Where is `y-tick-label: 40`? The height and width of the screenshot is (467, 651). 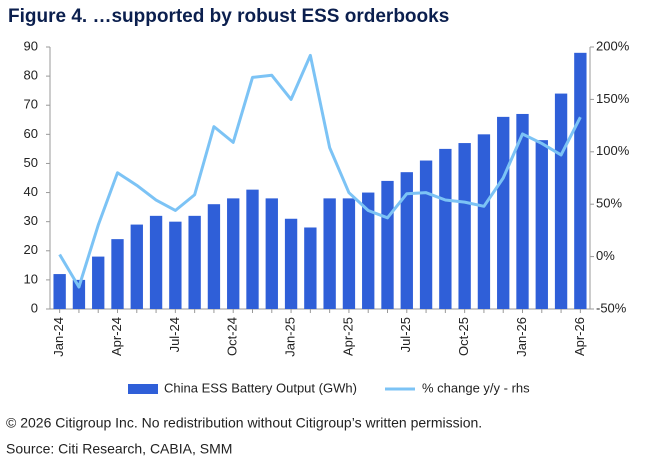
y-tick-label: 40 is located at coordinates (31, 191).